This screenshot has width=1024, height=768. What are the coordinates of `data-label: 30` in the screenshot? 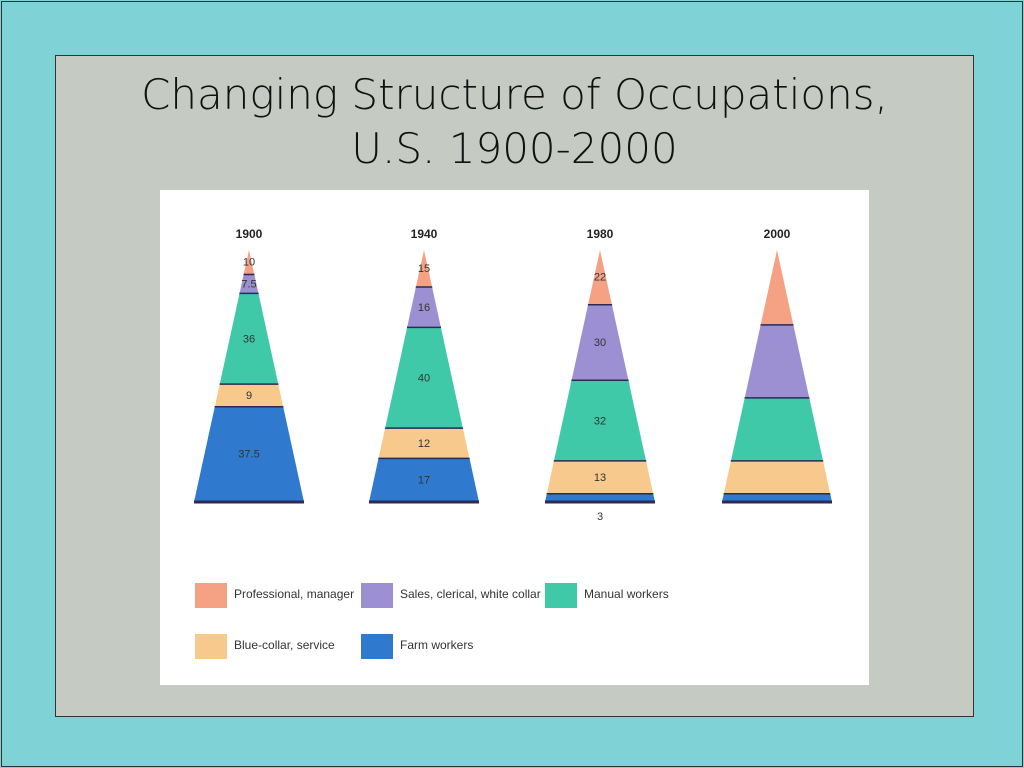 It's located at (600, 343).